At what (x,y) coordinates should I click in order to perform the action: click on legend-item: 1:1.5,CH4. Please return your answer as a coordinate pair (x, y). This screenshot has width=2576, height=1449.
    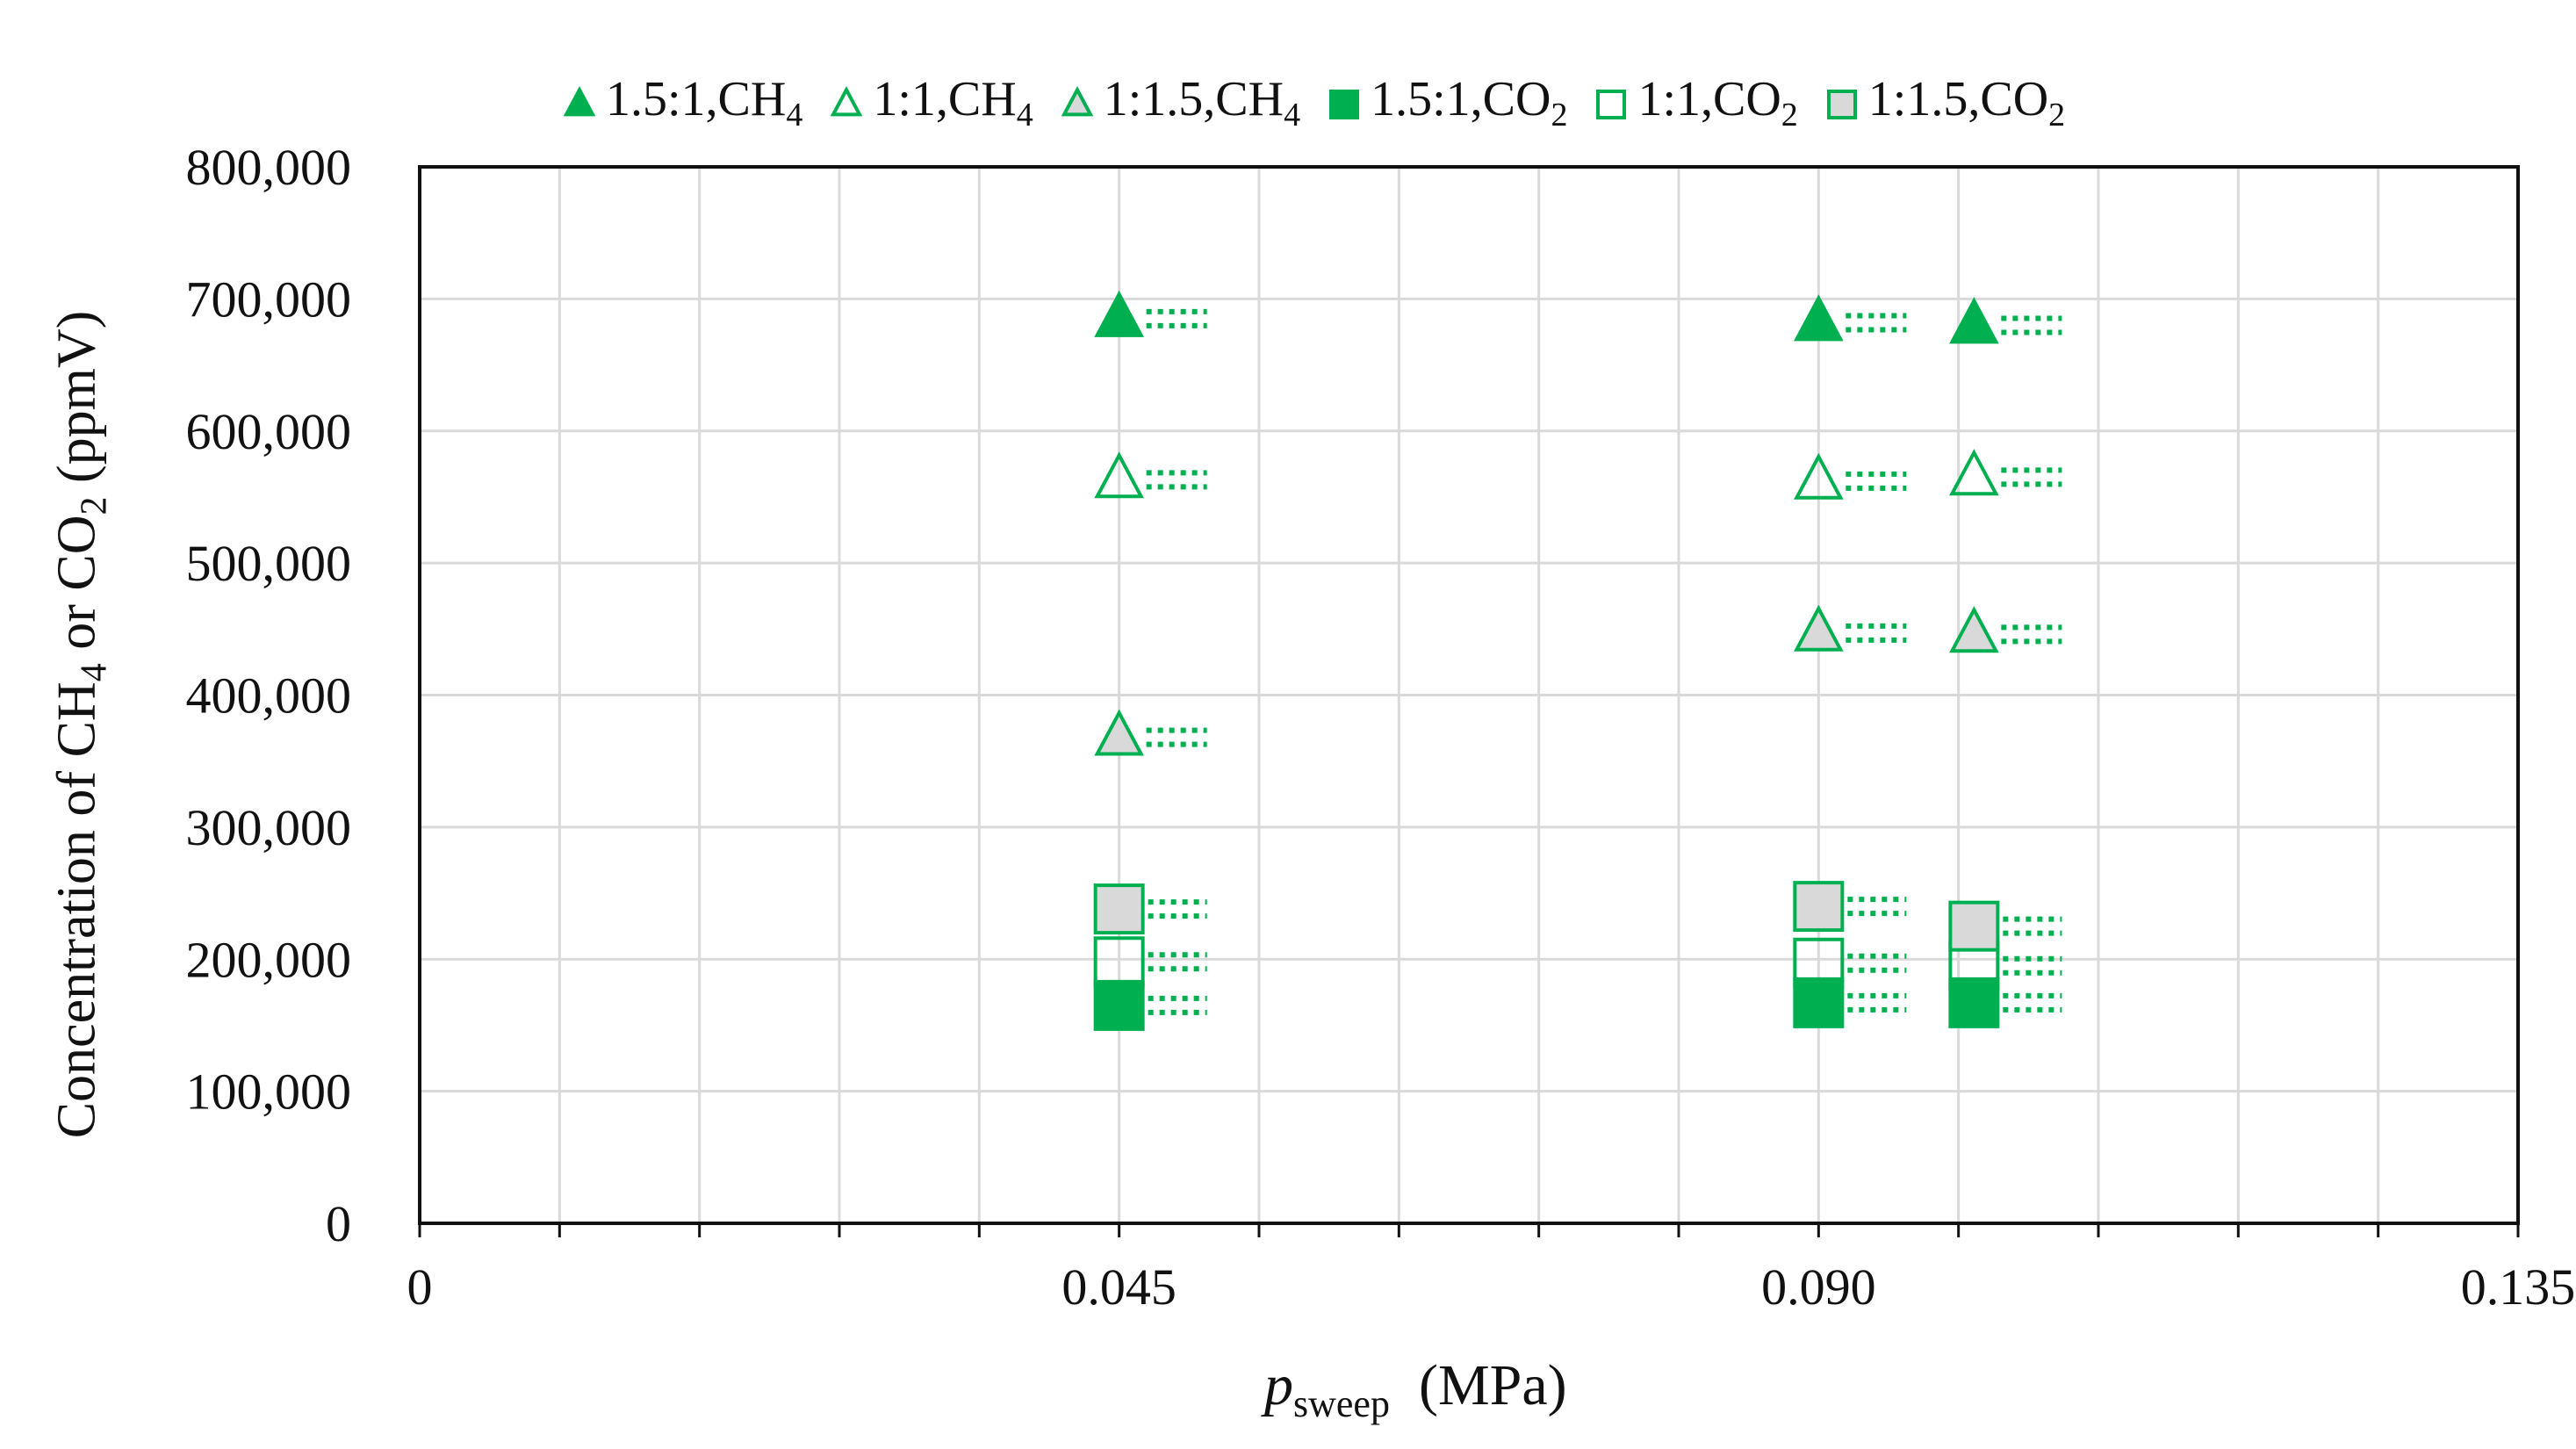
    Looking at the image, I should click on (1180, 103).